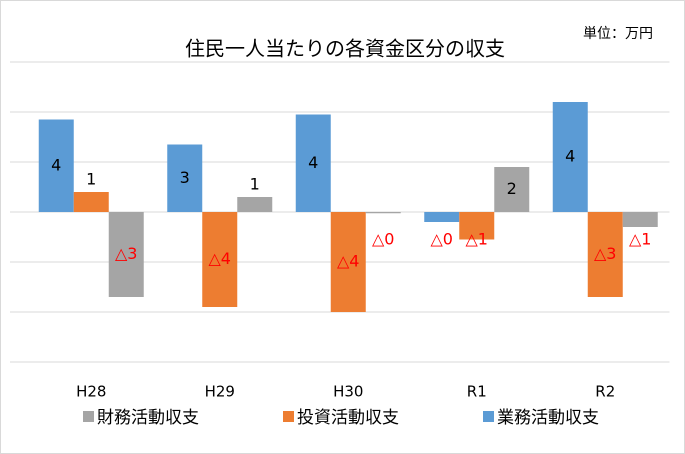  I want to click on legend-label: 投資活動収支, so click(348, 418).